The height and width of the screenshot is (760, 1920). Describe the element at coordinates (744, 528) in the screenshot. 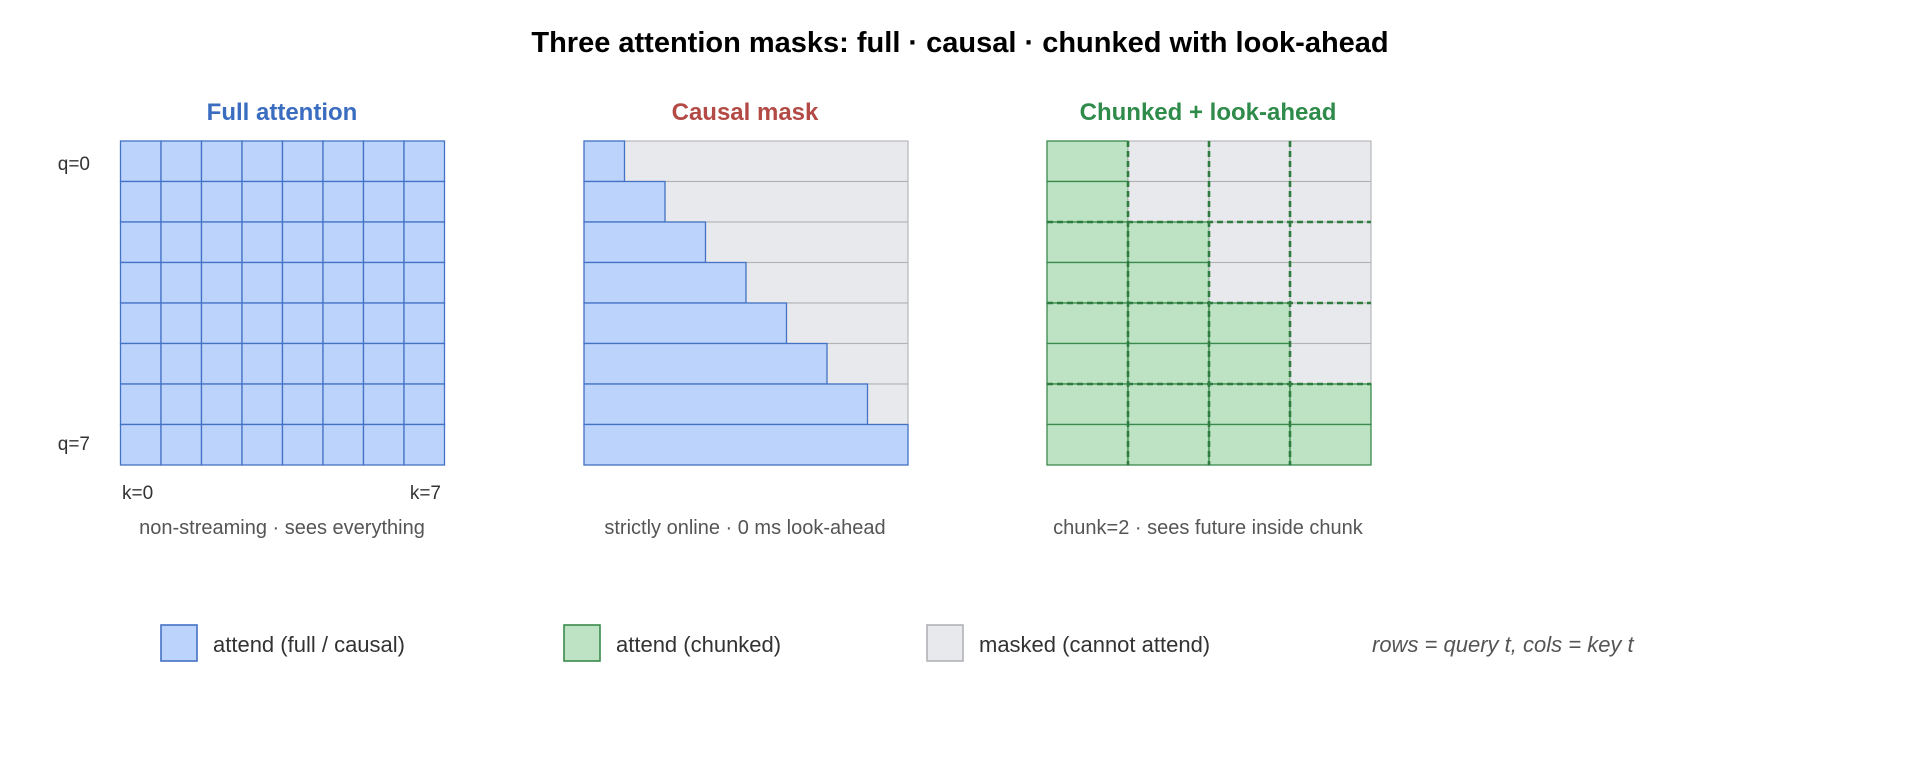

I see `causal-mask-caption: strictly online · 0 ms look-ahead` at that location.